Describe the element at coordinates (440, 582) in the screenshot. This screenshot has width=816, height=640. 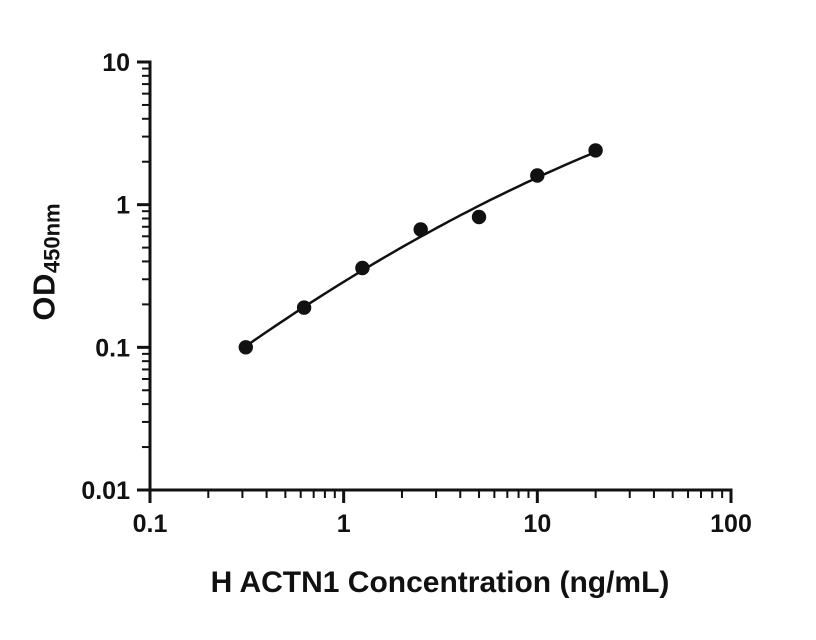
I see `x-axis-title: H ACTN1 Concentration (ng/mL)` at that location.